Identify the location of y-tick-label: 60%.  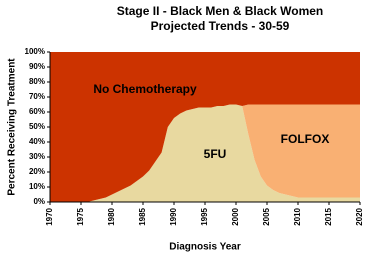
(37, 111).